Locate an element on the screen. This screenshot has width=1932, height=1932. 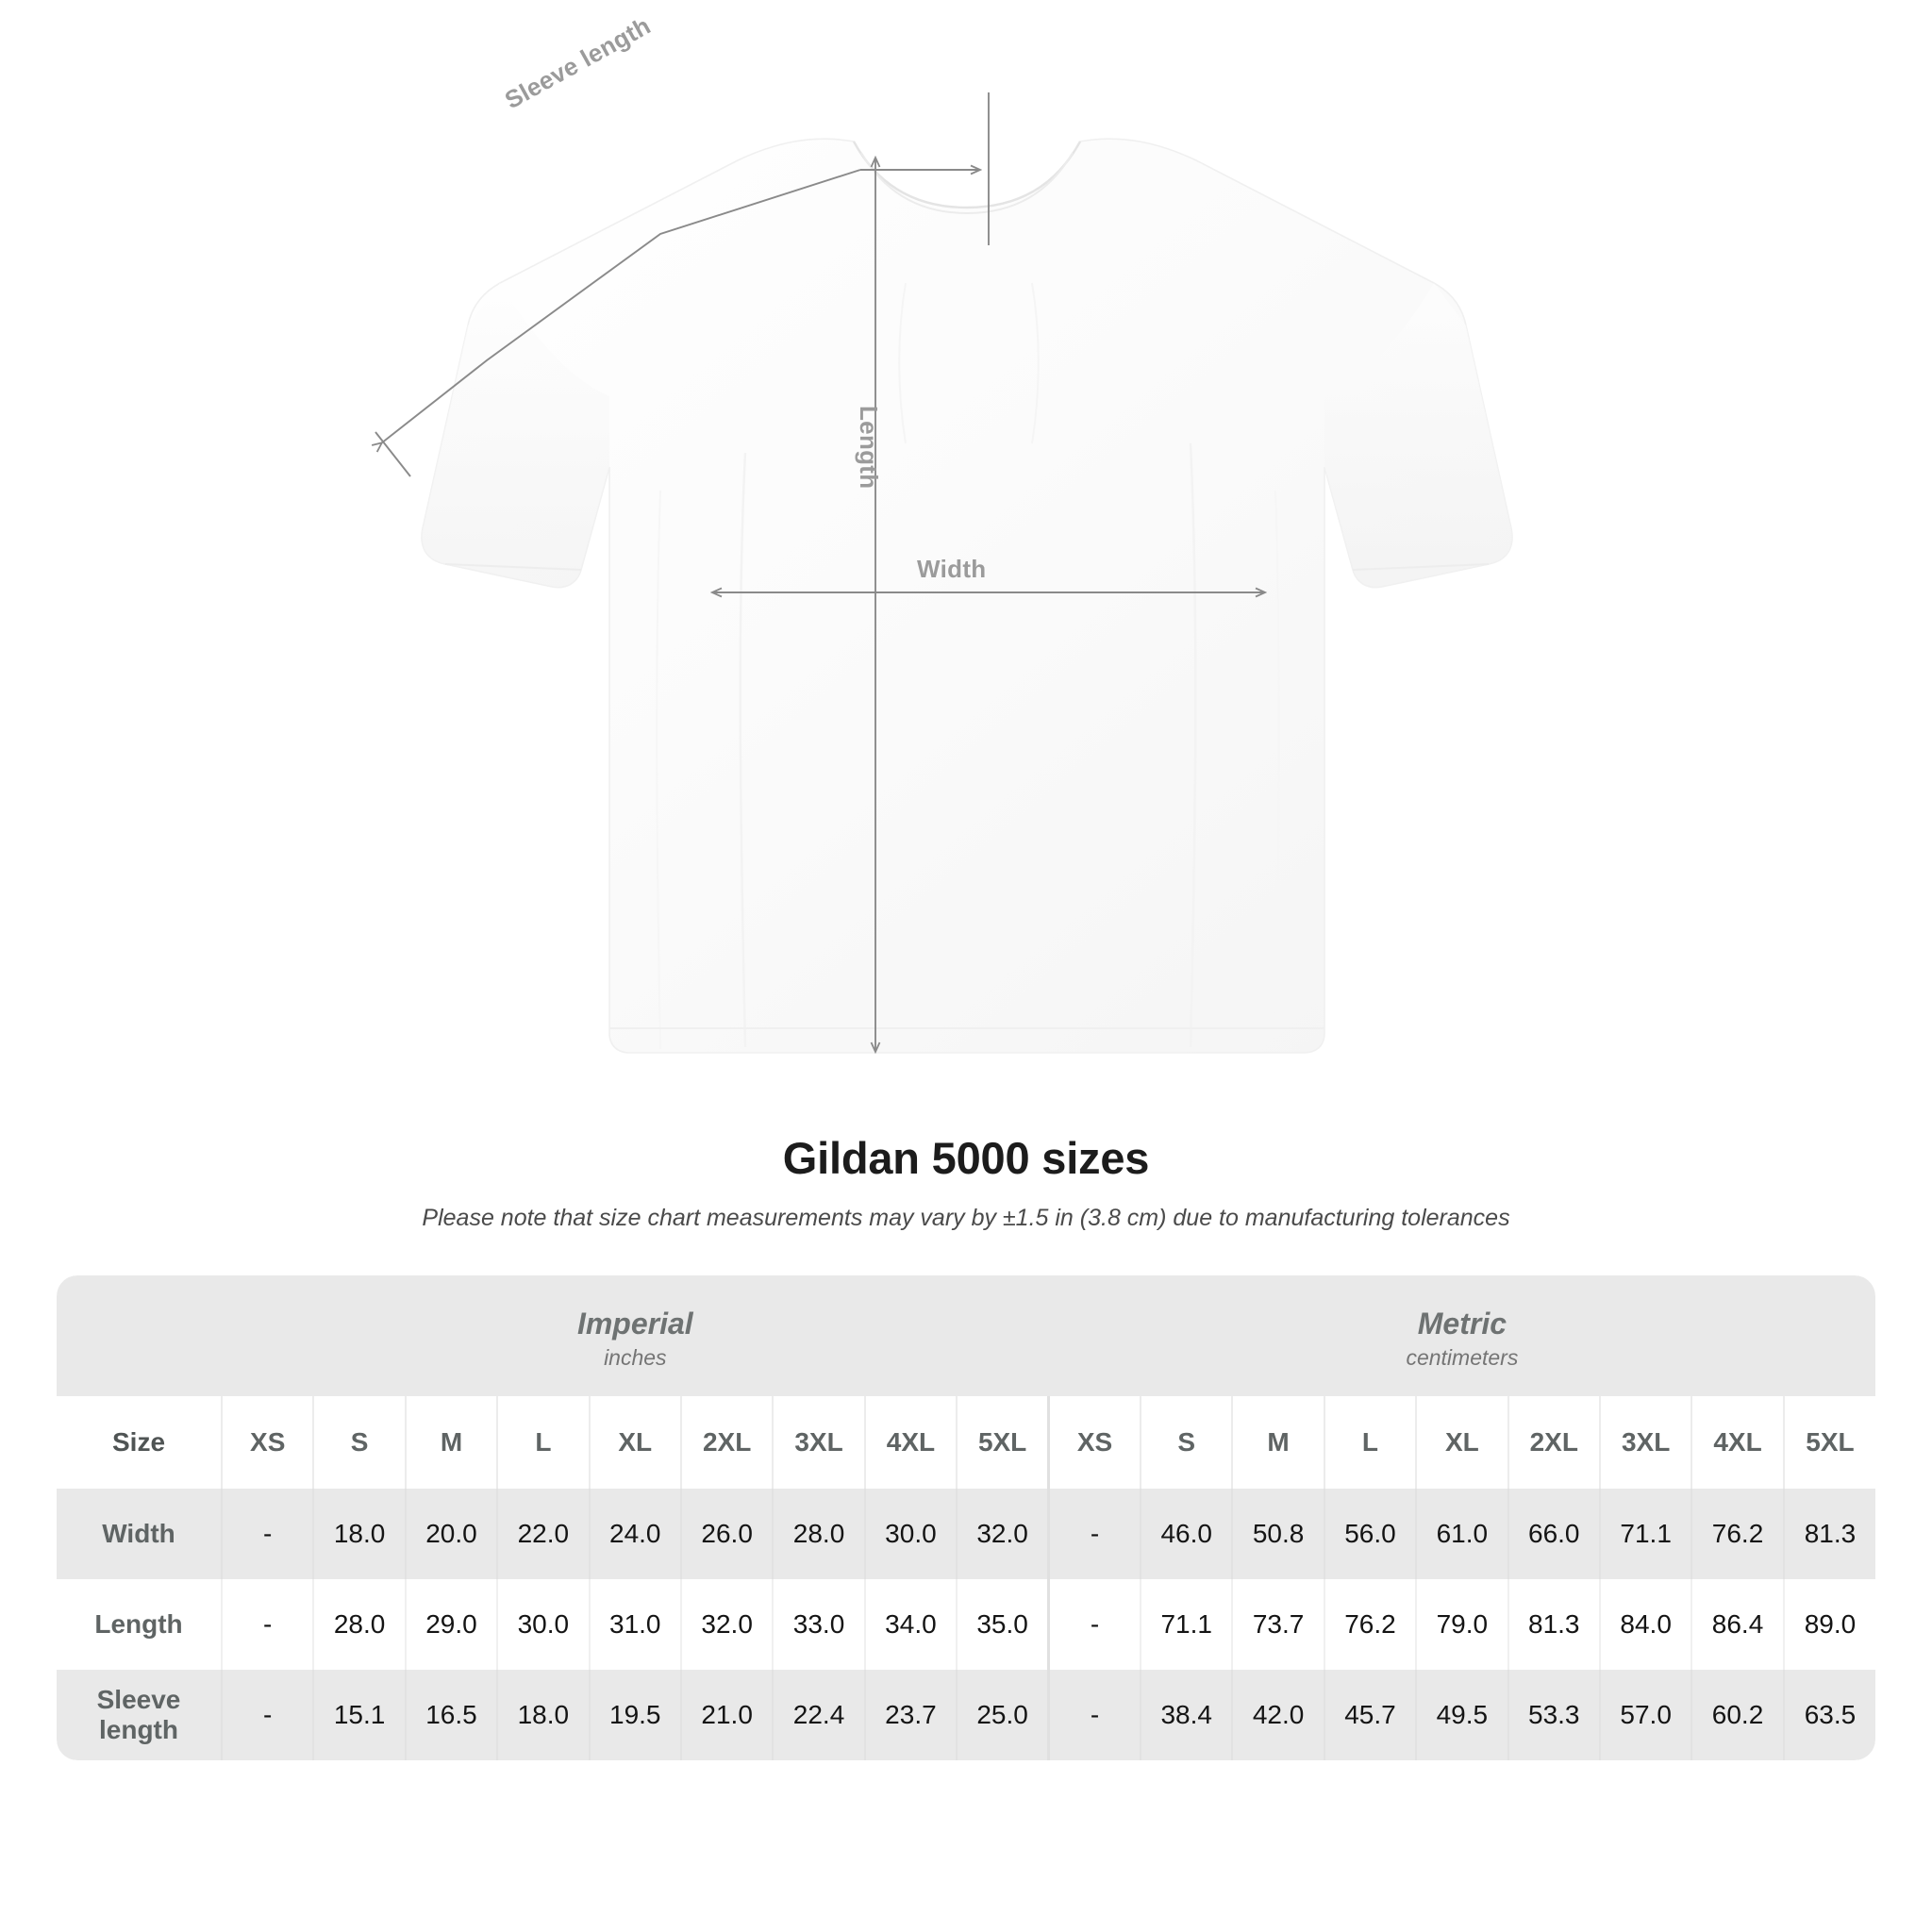
measurement-cell: 79.0 is located at coordinates (1461, 1625).